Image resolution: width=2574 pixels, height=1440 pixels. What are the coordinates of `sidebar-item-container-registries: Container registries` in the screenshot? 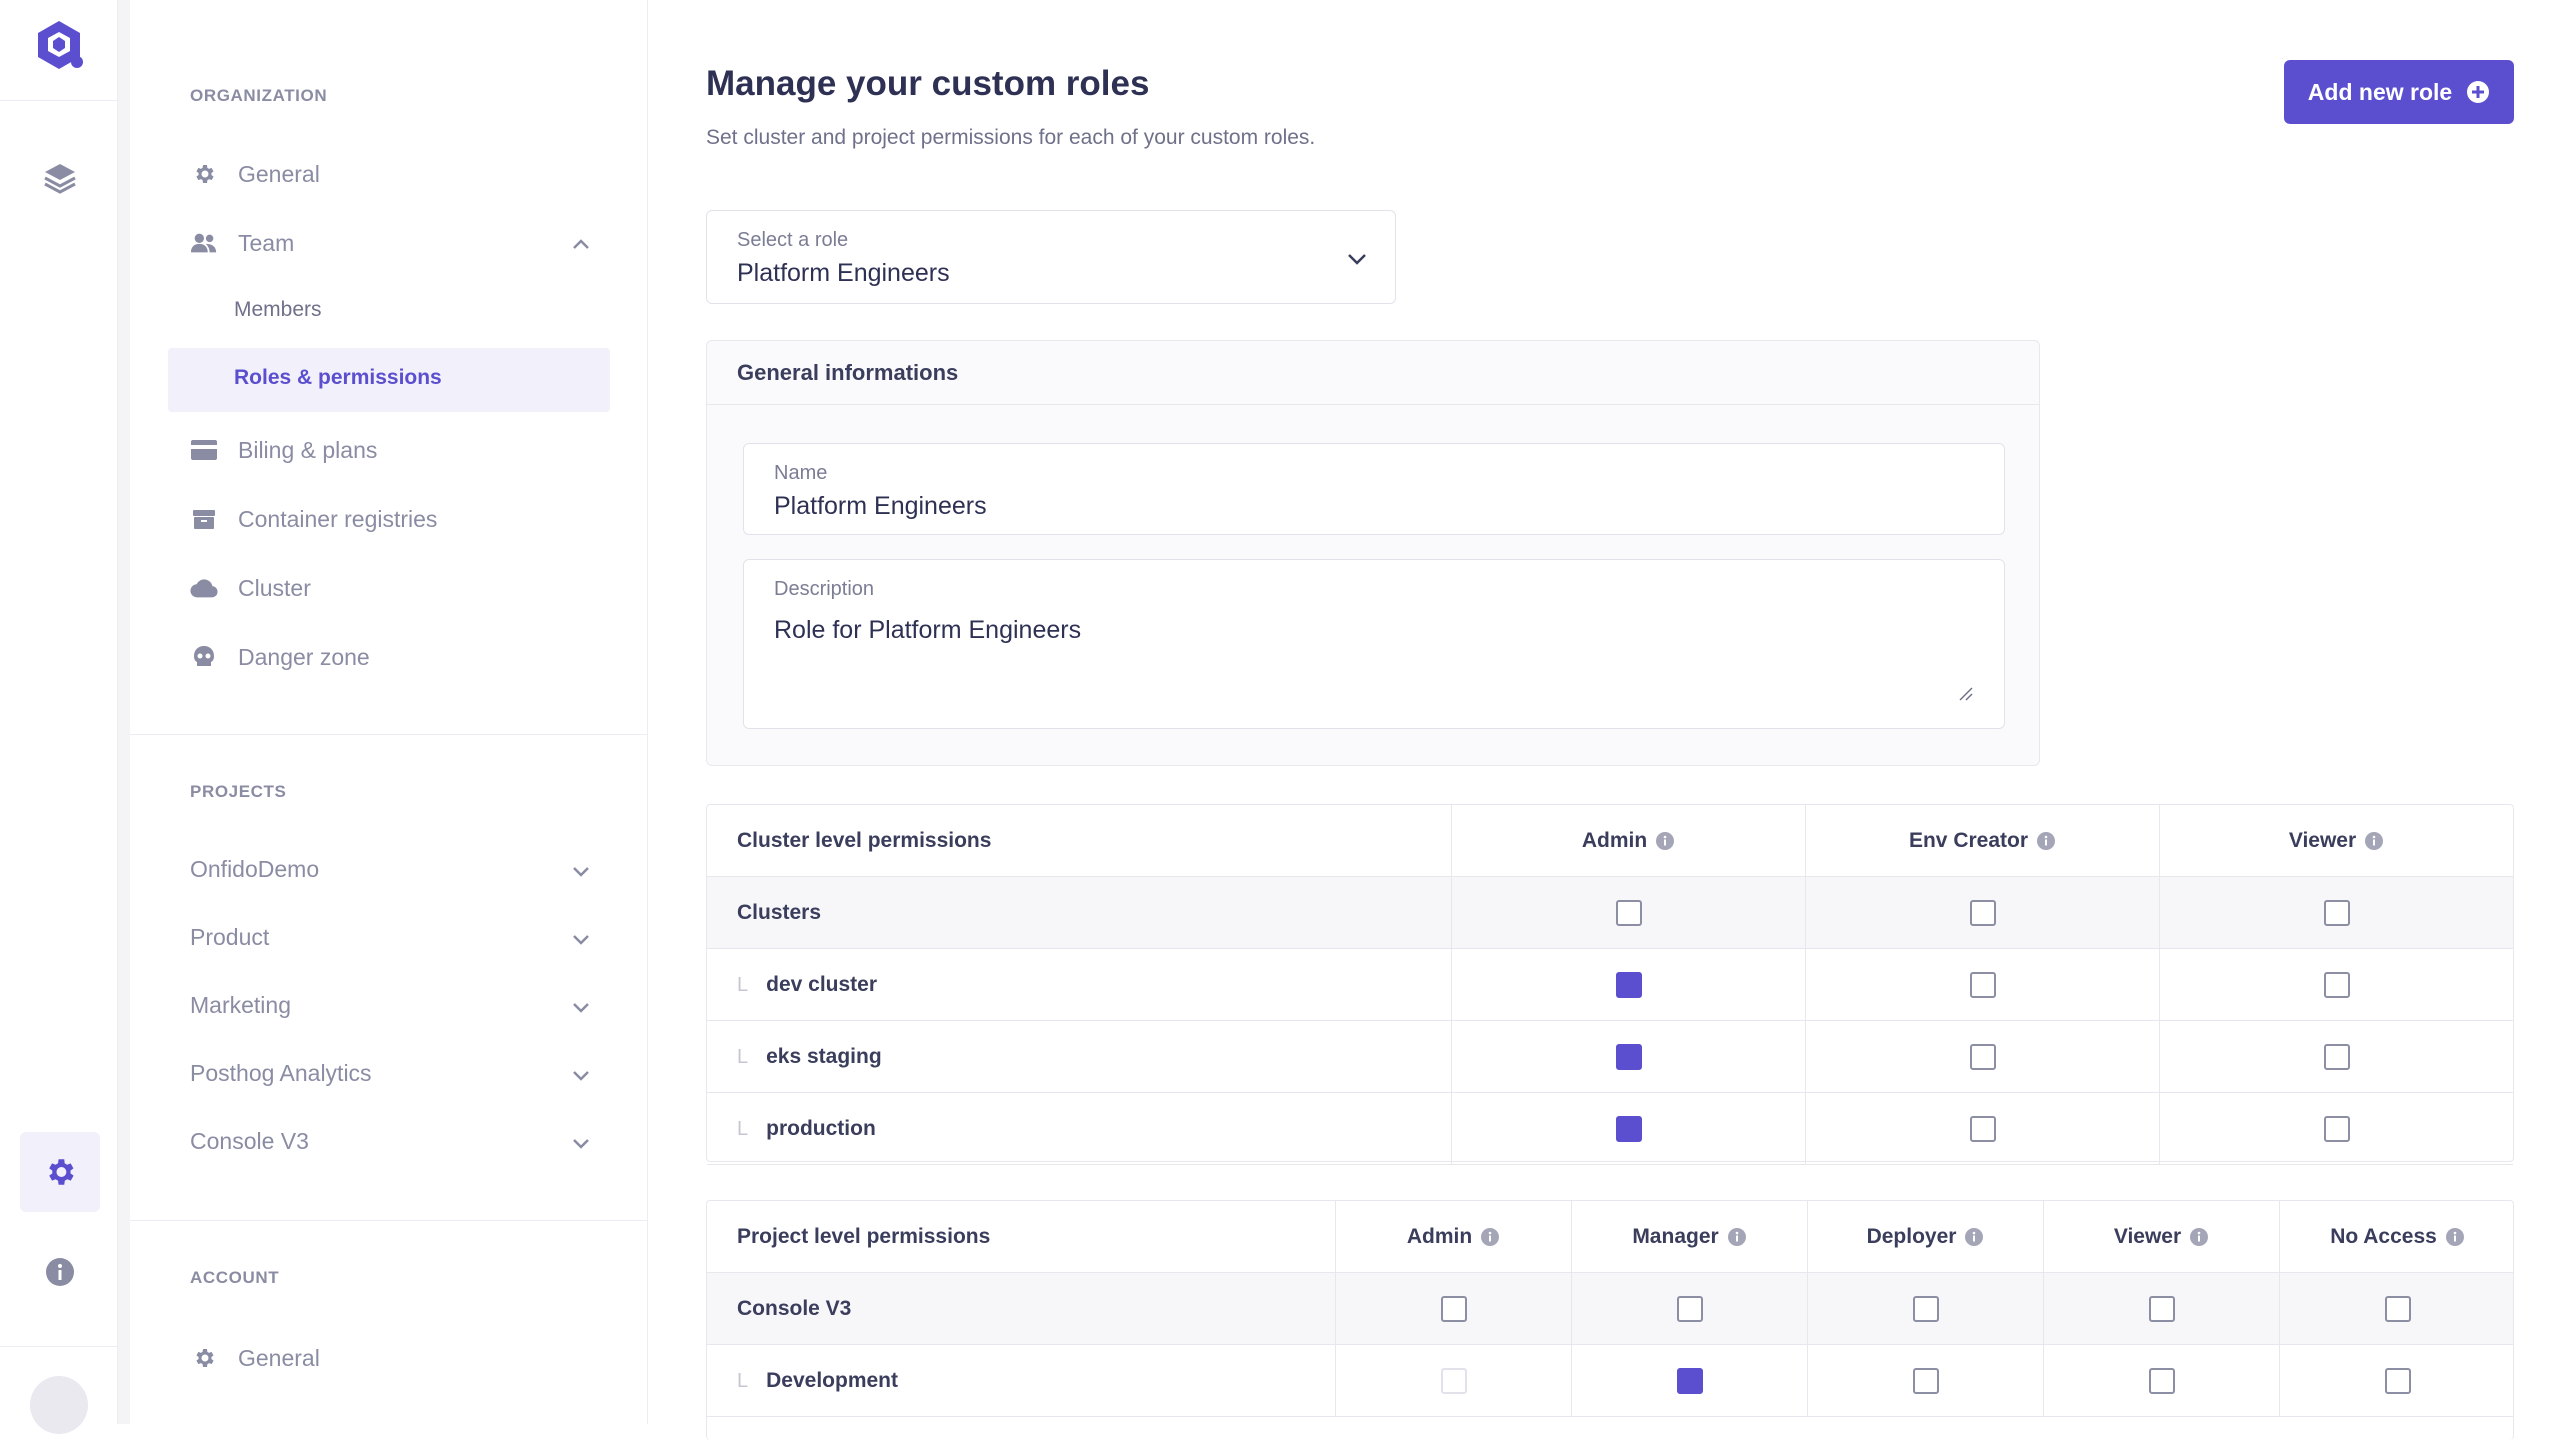 It's located at (313, 519).